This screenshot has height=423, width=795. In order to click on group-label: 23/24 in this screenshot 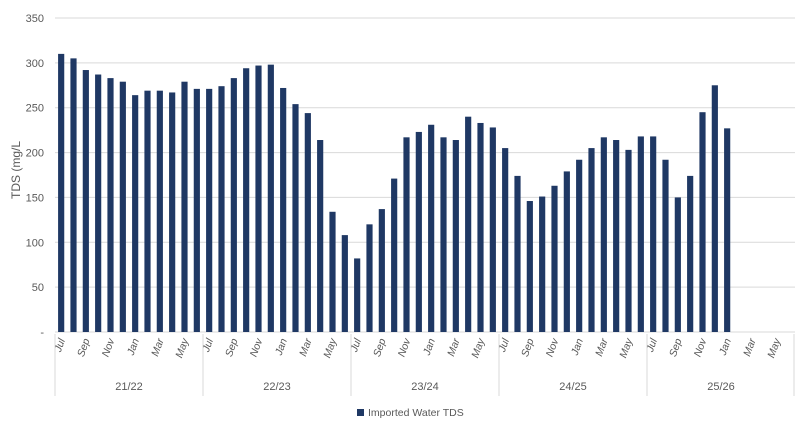, I will do `click(425, 387)`.